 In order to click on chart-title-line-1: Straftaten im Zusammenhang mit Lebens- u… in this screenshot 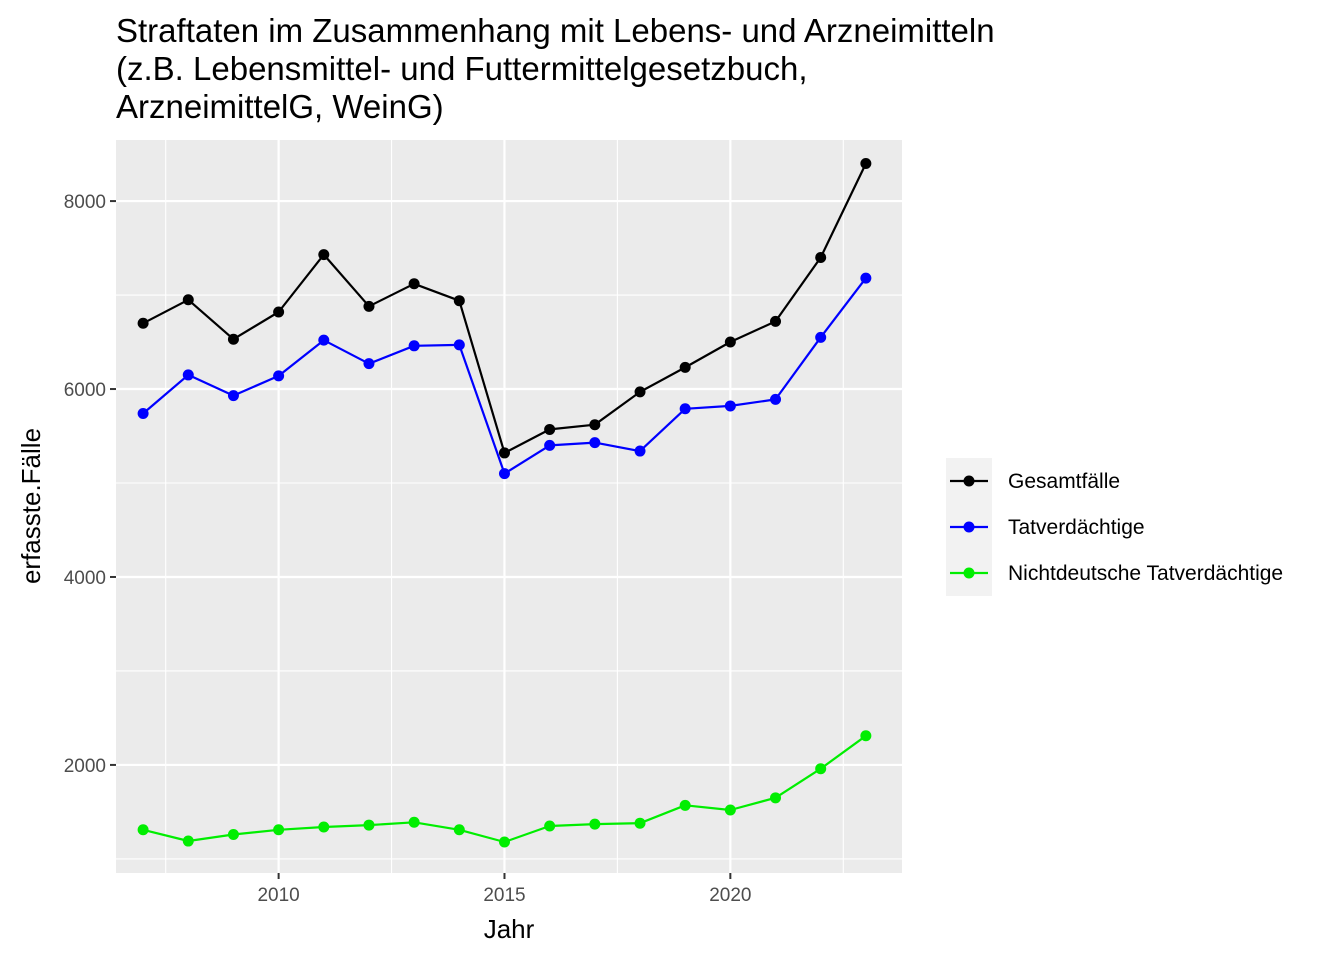, I will do `click(555, 30)`.